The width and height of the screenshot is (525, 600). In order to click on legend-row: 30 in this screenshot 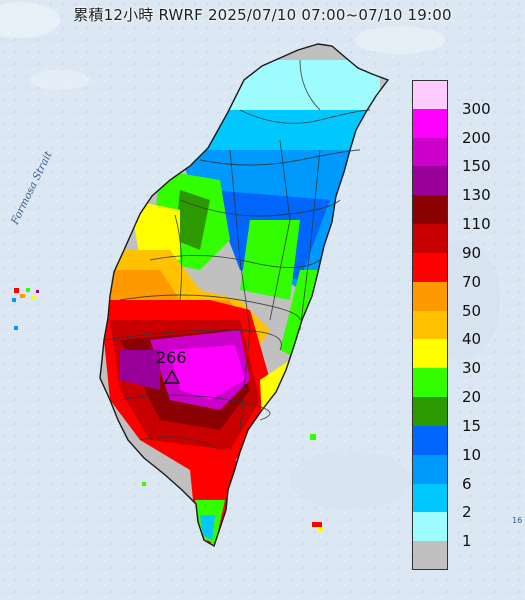, I will do `click(467, 357)`.